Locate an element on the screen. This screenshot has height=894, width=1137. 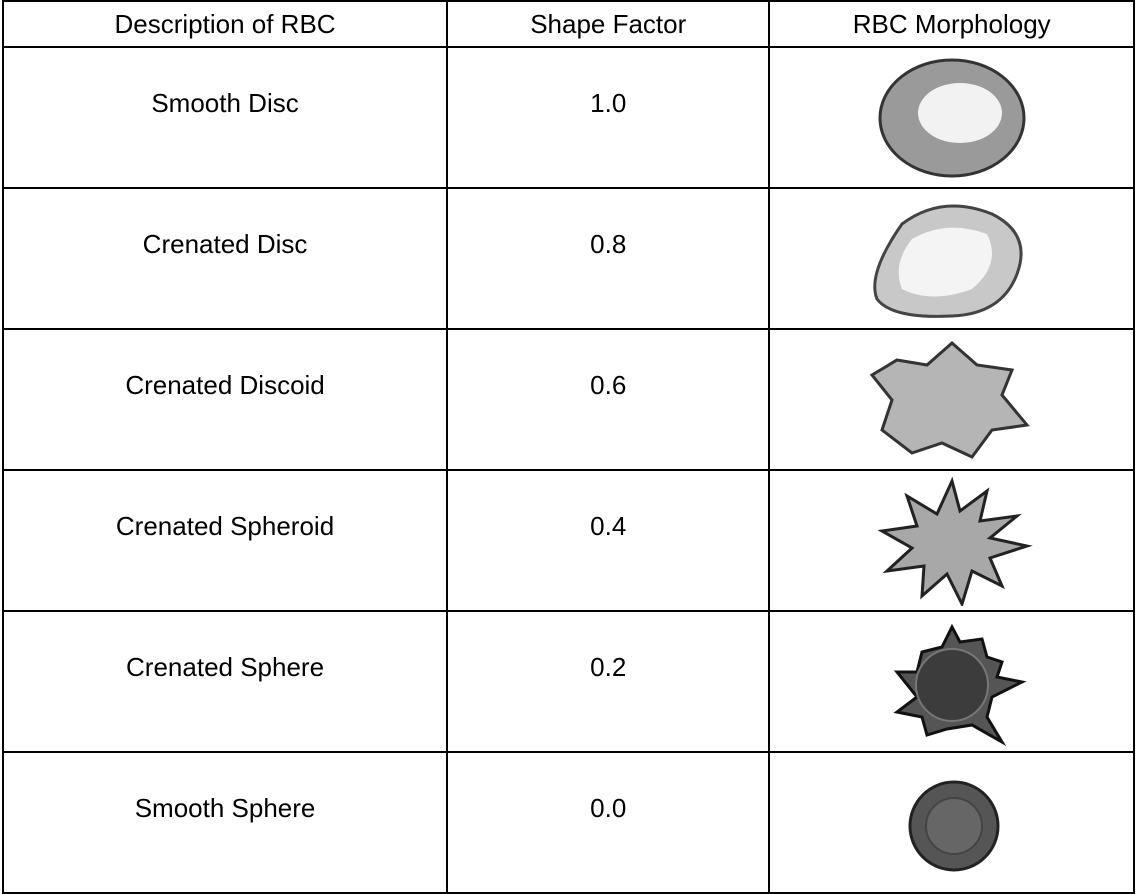
shape-factor-cell: 0.4 is located at coordinates (608, 540).